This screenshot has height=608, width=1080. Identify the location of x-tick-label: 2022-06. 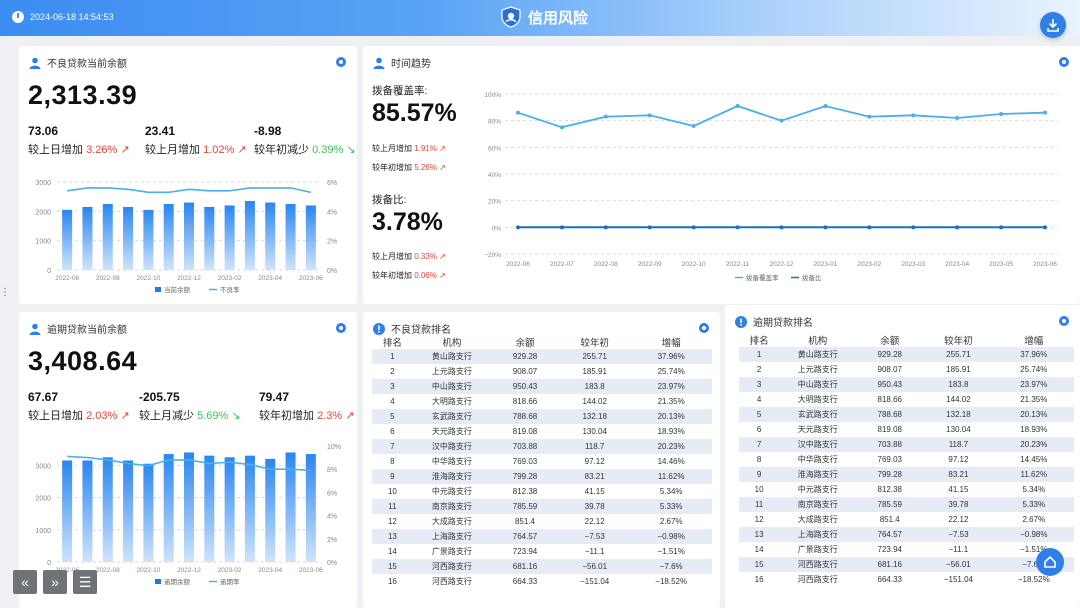
(67, 278).